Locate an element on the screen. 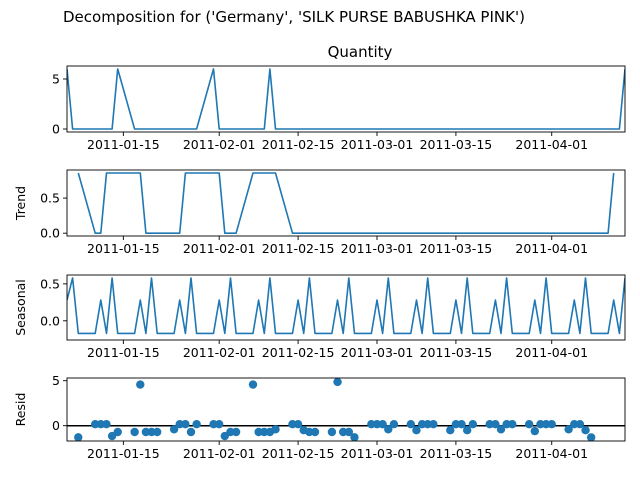 Image resolution: width=640 pixels, height=480 pixels. observed-line is located at coordinates (346, 99).